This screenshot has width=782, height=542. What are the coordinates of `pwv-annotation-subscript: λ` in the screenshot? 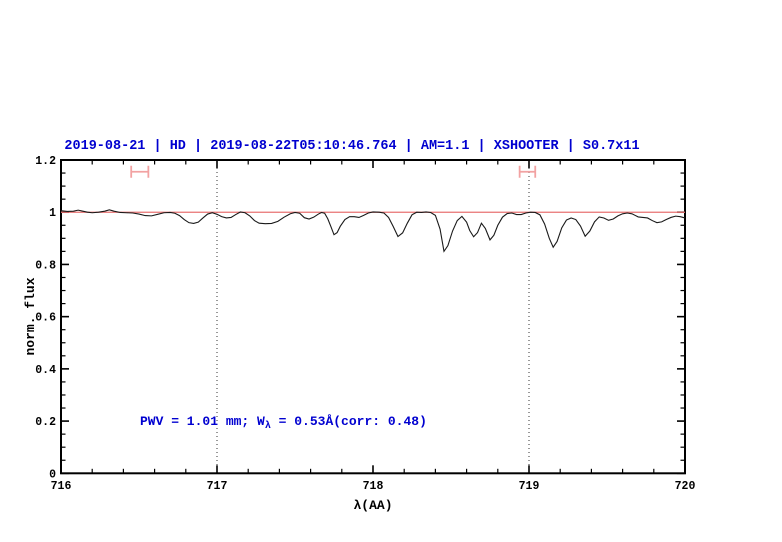 It's located at (268, 426).